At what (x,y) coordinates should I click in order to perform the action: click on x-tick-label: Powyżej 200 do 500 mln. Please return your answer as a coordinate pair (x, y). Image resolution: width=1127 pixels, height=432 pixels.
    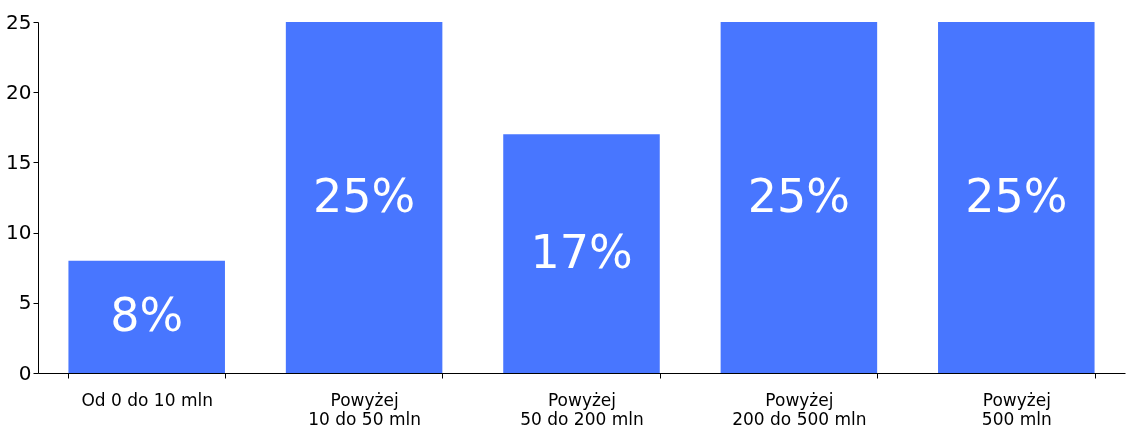
    Looking at the image, I should click on (799, 409).